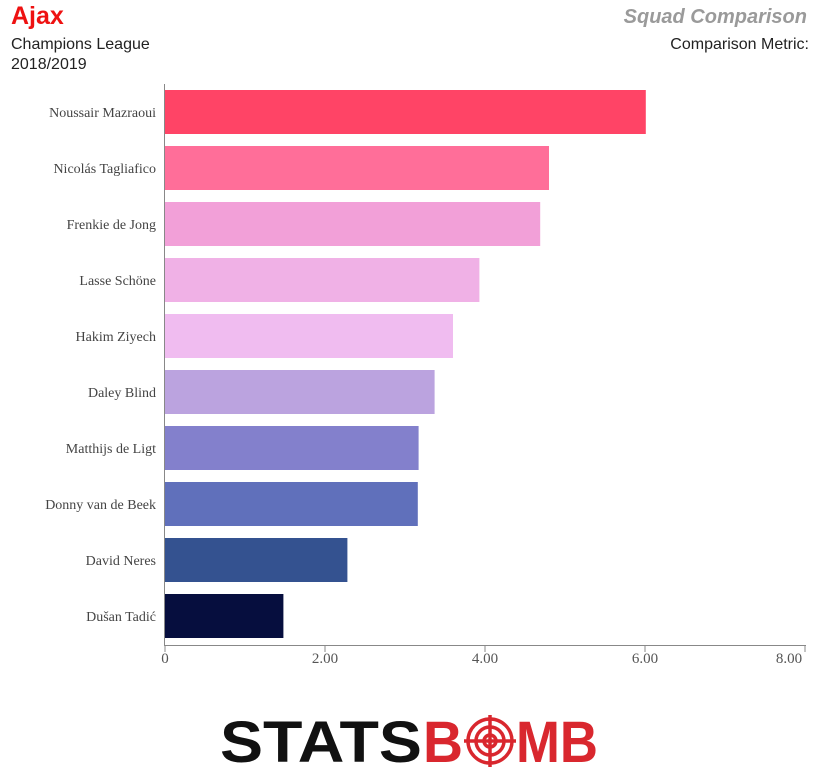 The width and height of the screenshot is (820, 780). Describe the element at coordinates (485, 659) in the screenshot. I see `x-tick-label-2: 4.00` at that location.